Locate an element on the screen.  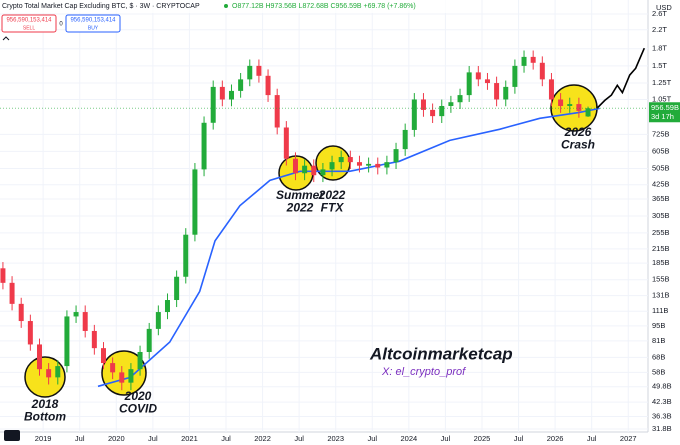
collapse-icon is located at coordinates (6, 38).